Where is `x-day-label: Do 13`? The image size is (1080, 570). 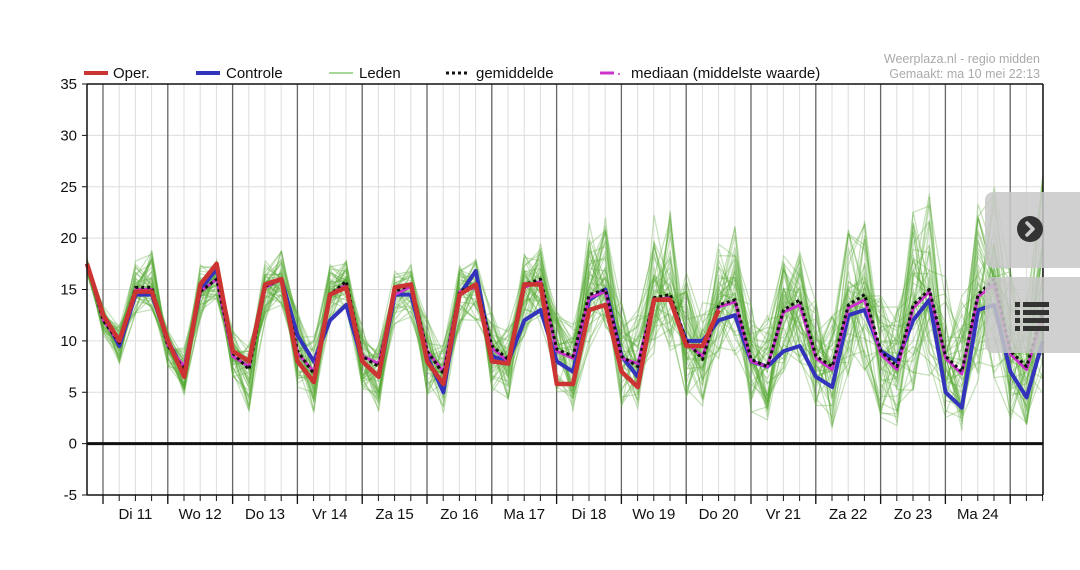
x-day-label: Do 13 is located at coordinates (265, 514).